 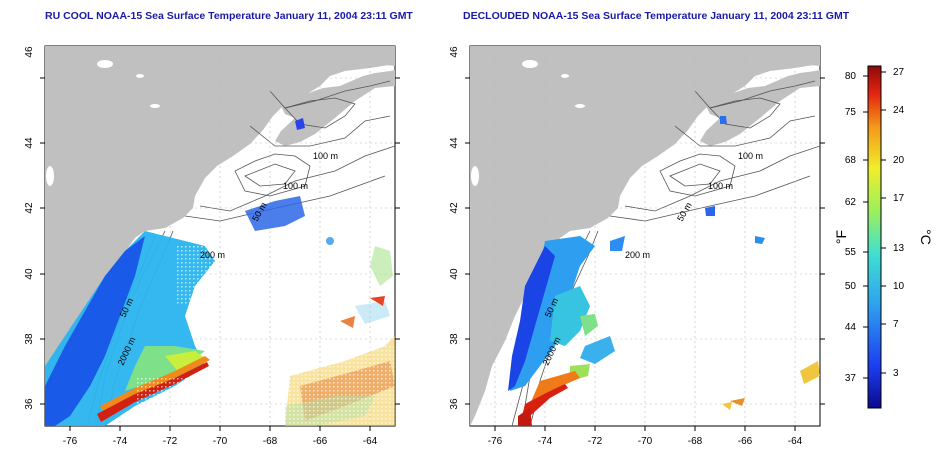 I want to click on f-tick-label: 50, so click(x=851, y=286).